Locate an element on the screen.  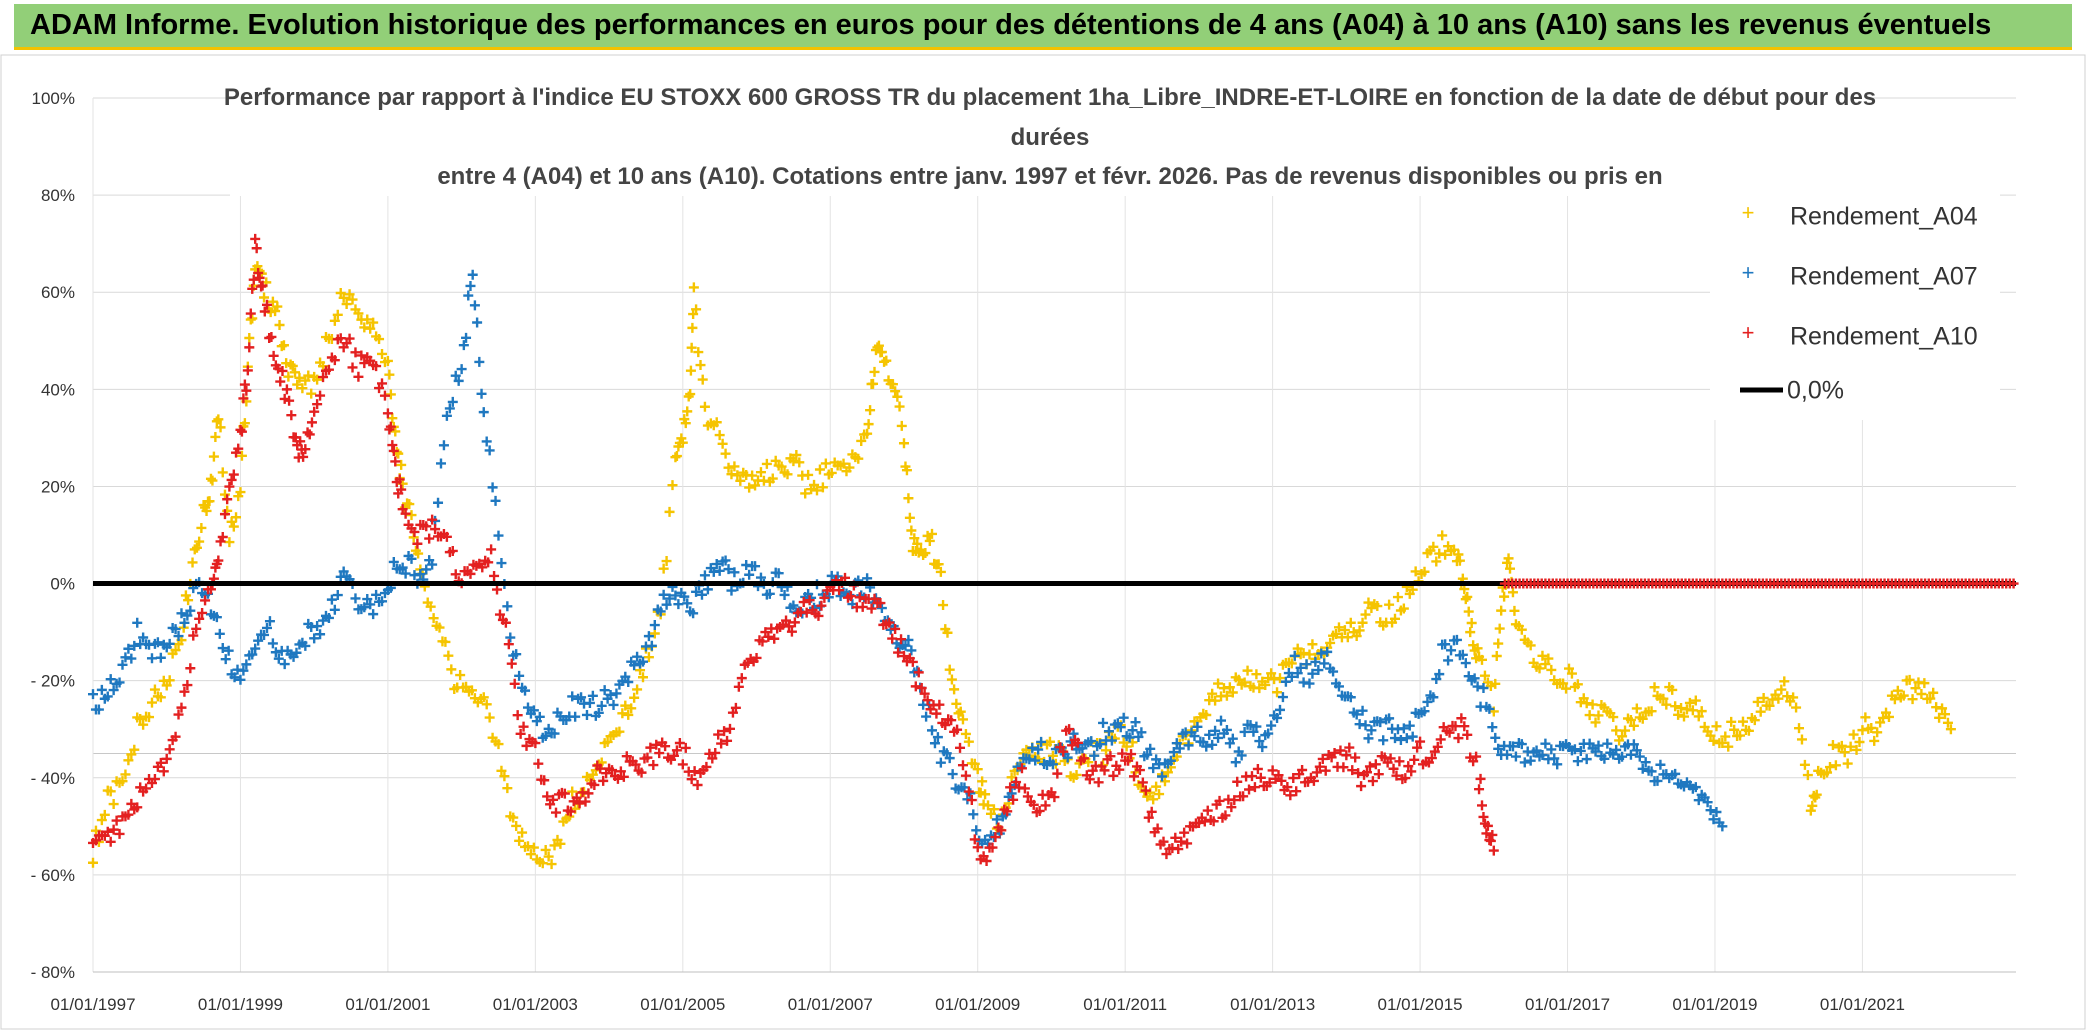
y-tick-label: 20% is located at coordinates (58, 486).